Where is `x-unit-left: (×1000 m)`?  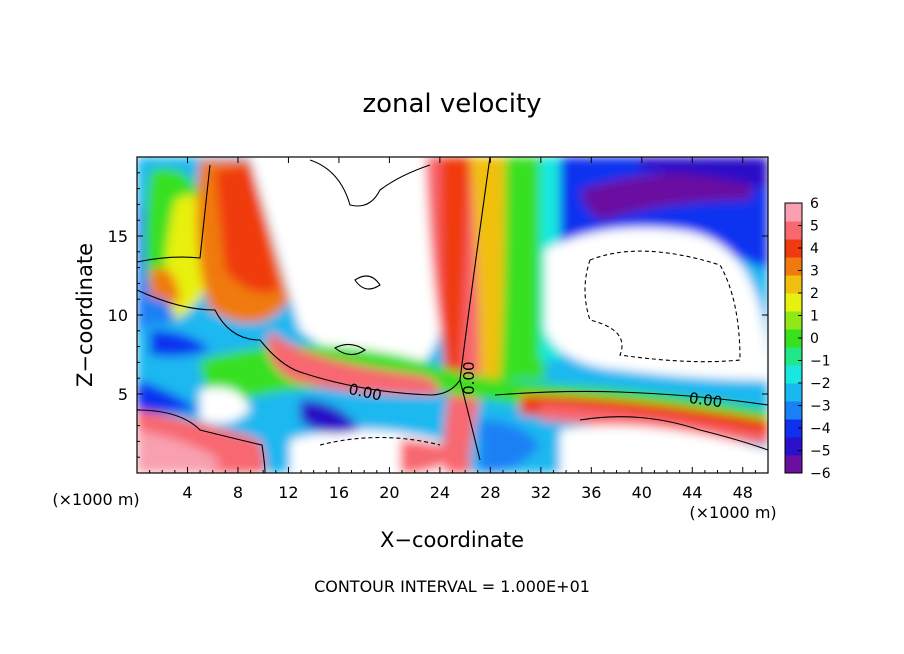 x-unit-left: (×1000 m) is located at coordinates (95, 499).